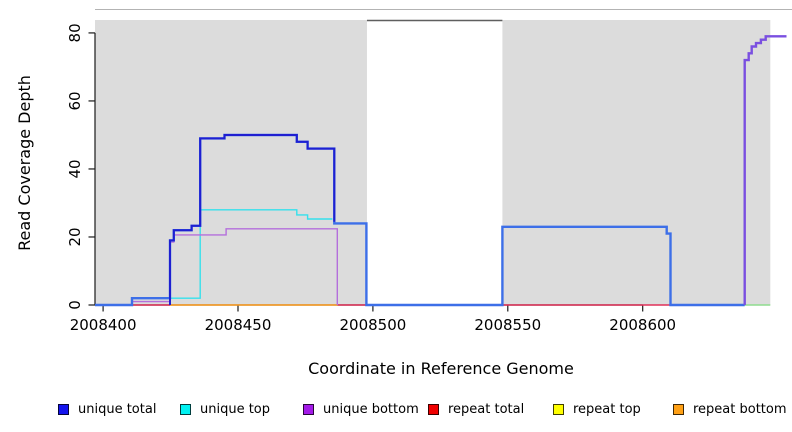  I want to click on legend-label: repeat top, so click(607, 409).